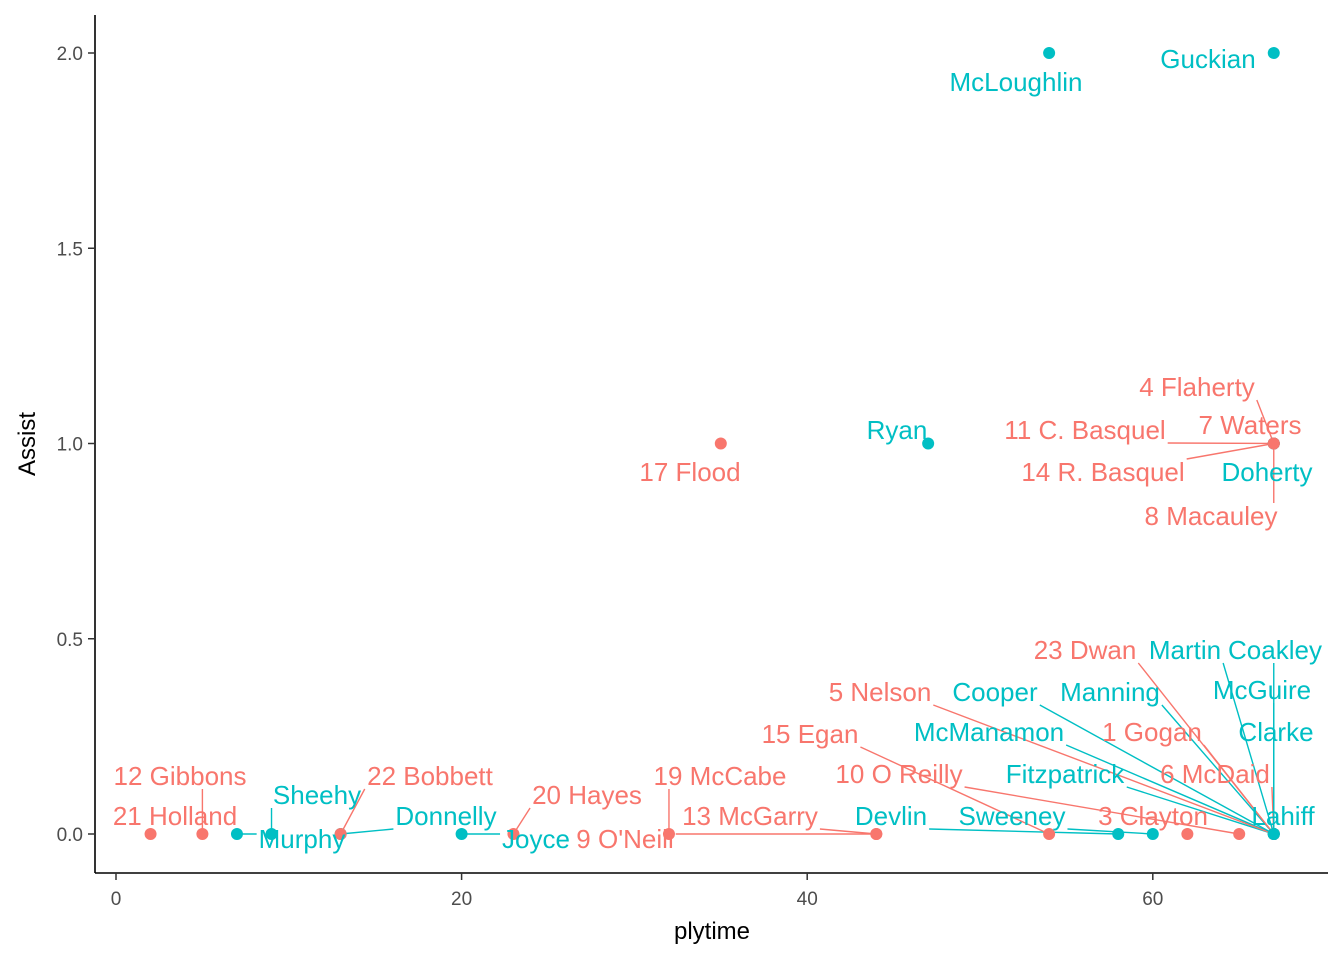 This screenshot has height=965, width=1344. I want to click on point-label: 3 Clayton, so click(1153, 816).